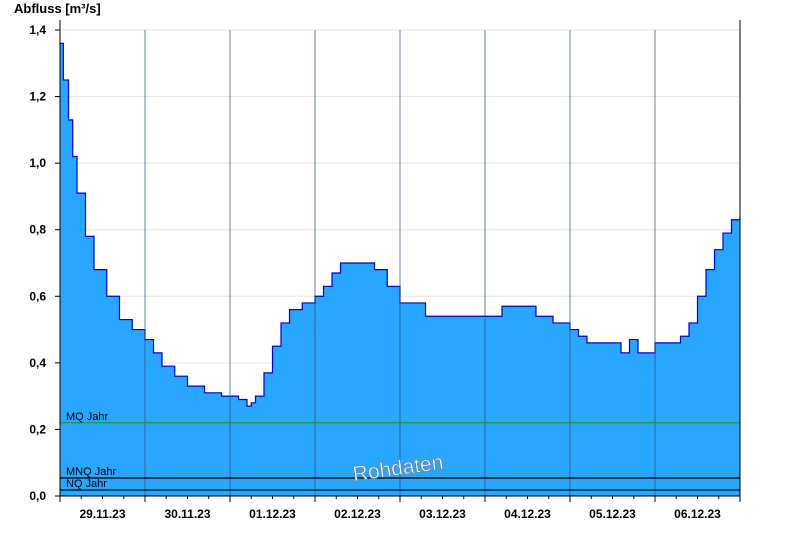 This screenshot has width=800, height=550. What do you see at coordinates (37, 363) in the screenshot?
I see `y-tick-label-2: 0,4` at bounding box center [37, 363].